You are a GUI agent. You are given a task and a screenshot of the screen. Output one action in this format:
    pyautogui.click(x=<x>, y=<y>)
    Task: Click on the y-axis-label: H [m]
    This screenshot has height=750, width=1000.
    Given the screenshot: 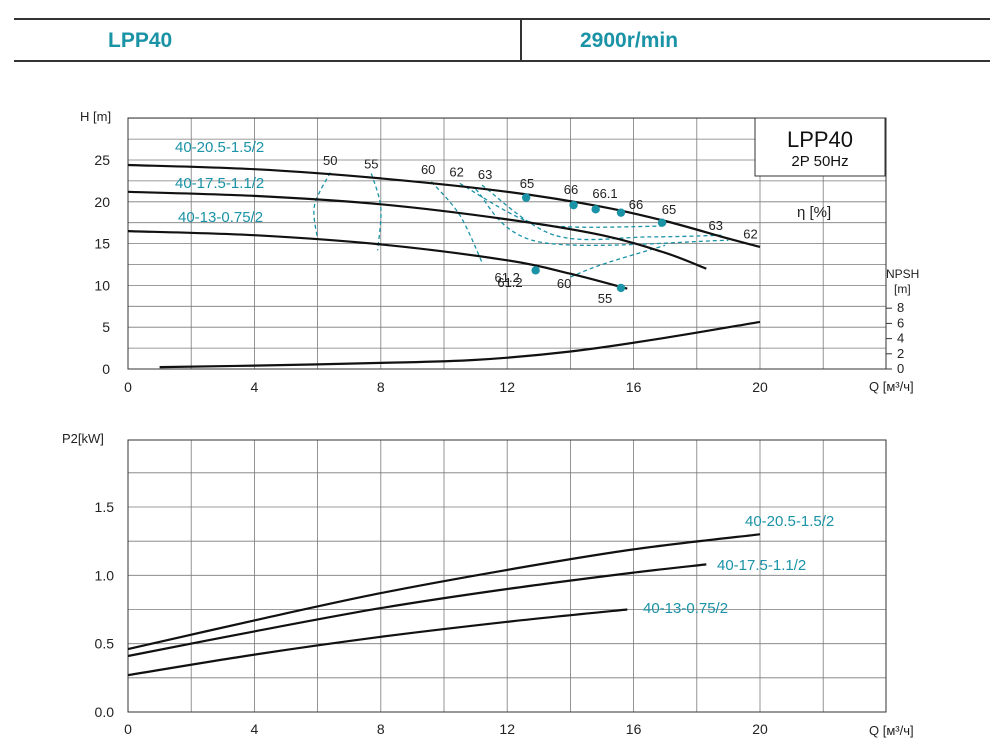 What is the action you would take?
    pyautogui.click(x=95, y=116)
    